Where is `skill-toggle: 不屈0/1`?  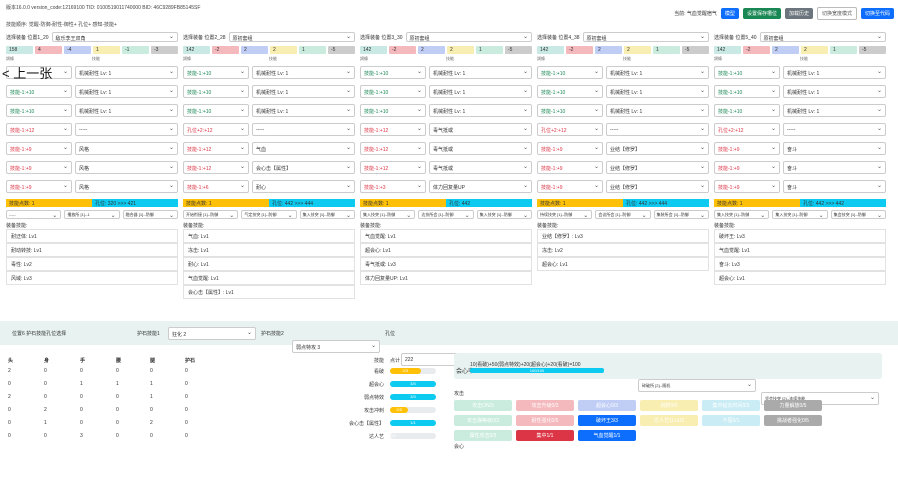
skill-toggle: 不屈0/1 is located at coordinates (731, 420).